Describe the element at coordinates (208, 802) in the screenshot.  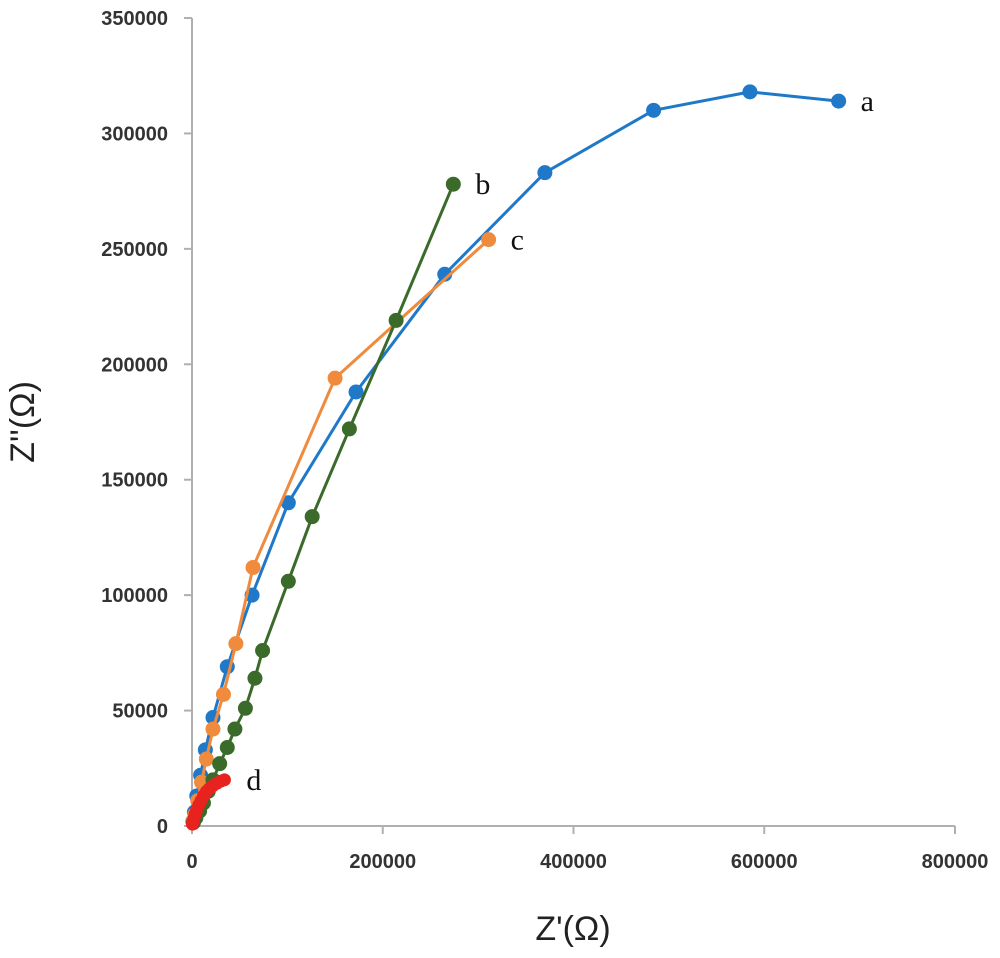
I see `series-d` at that location.